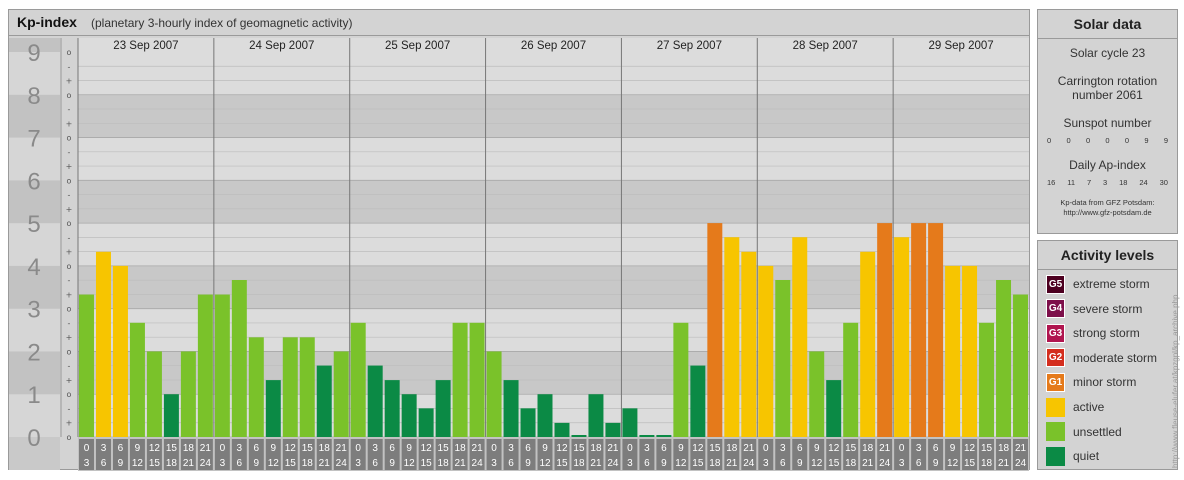 The image size is (1184, 480). Describe the element at coordinates (69, 309) in the screenshot. I see `y-subtick-label: o` at that location.